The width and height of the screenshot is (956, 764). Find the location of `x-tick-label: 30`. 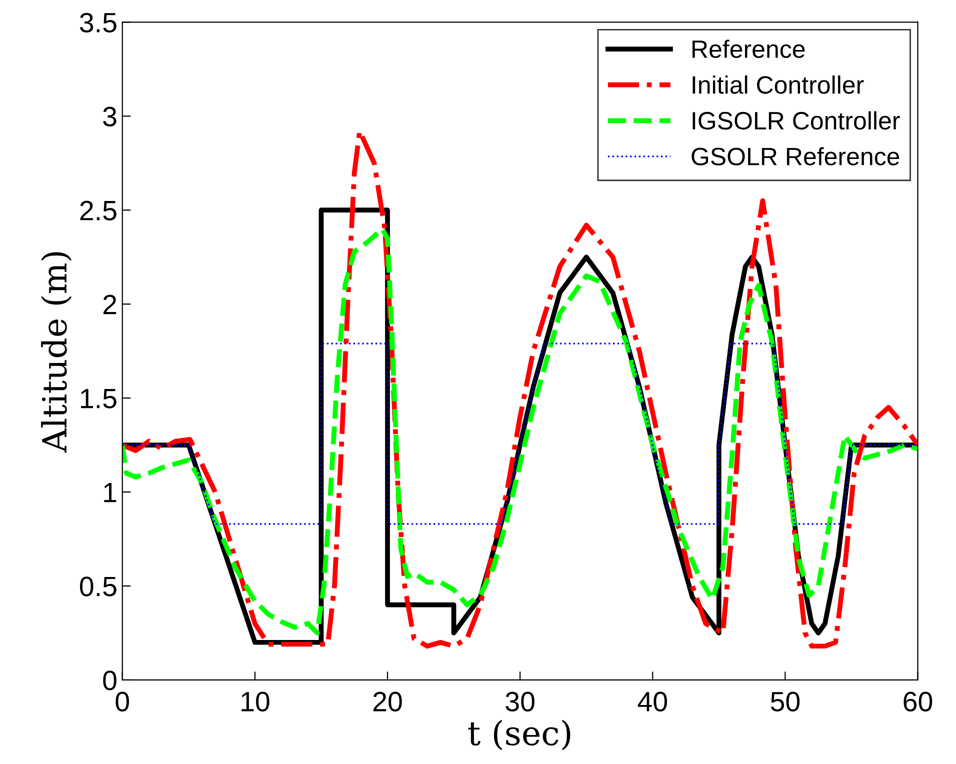

x-tick-label: 30 is located at coordinates (520, 702).